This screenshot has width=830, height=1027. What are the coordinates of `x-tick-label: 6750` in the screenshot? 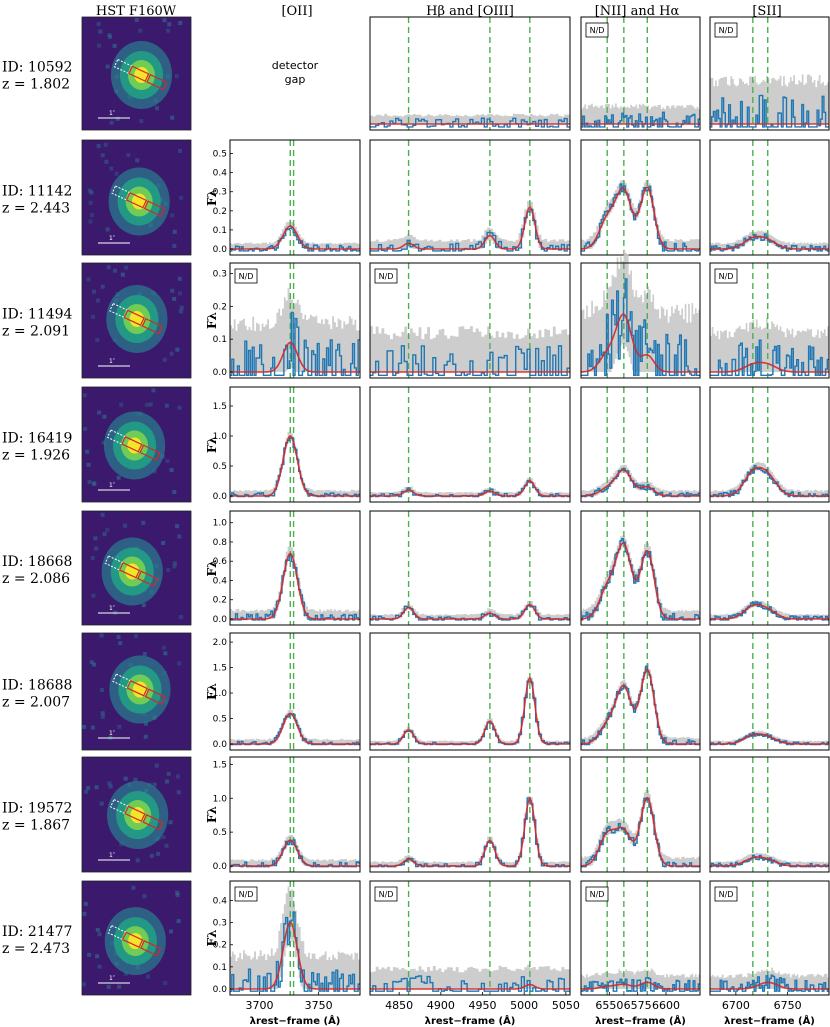 It's located at (788, 1005).